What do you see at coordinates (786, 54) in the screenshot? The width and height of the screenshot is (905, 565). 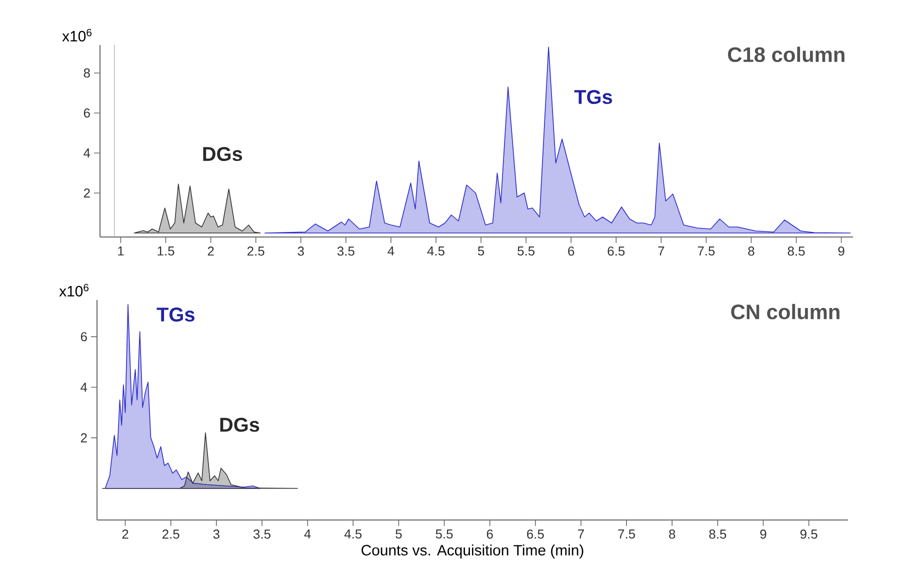 I see `chart-title: C18 column` at bounding box center [786, 54].